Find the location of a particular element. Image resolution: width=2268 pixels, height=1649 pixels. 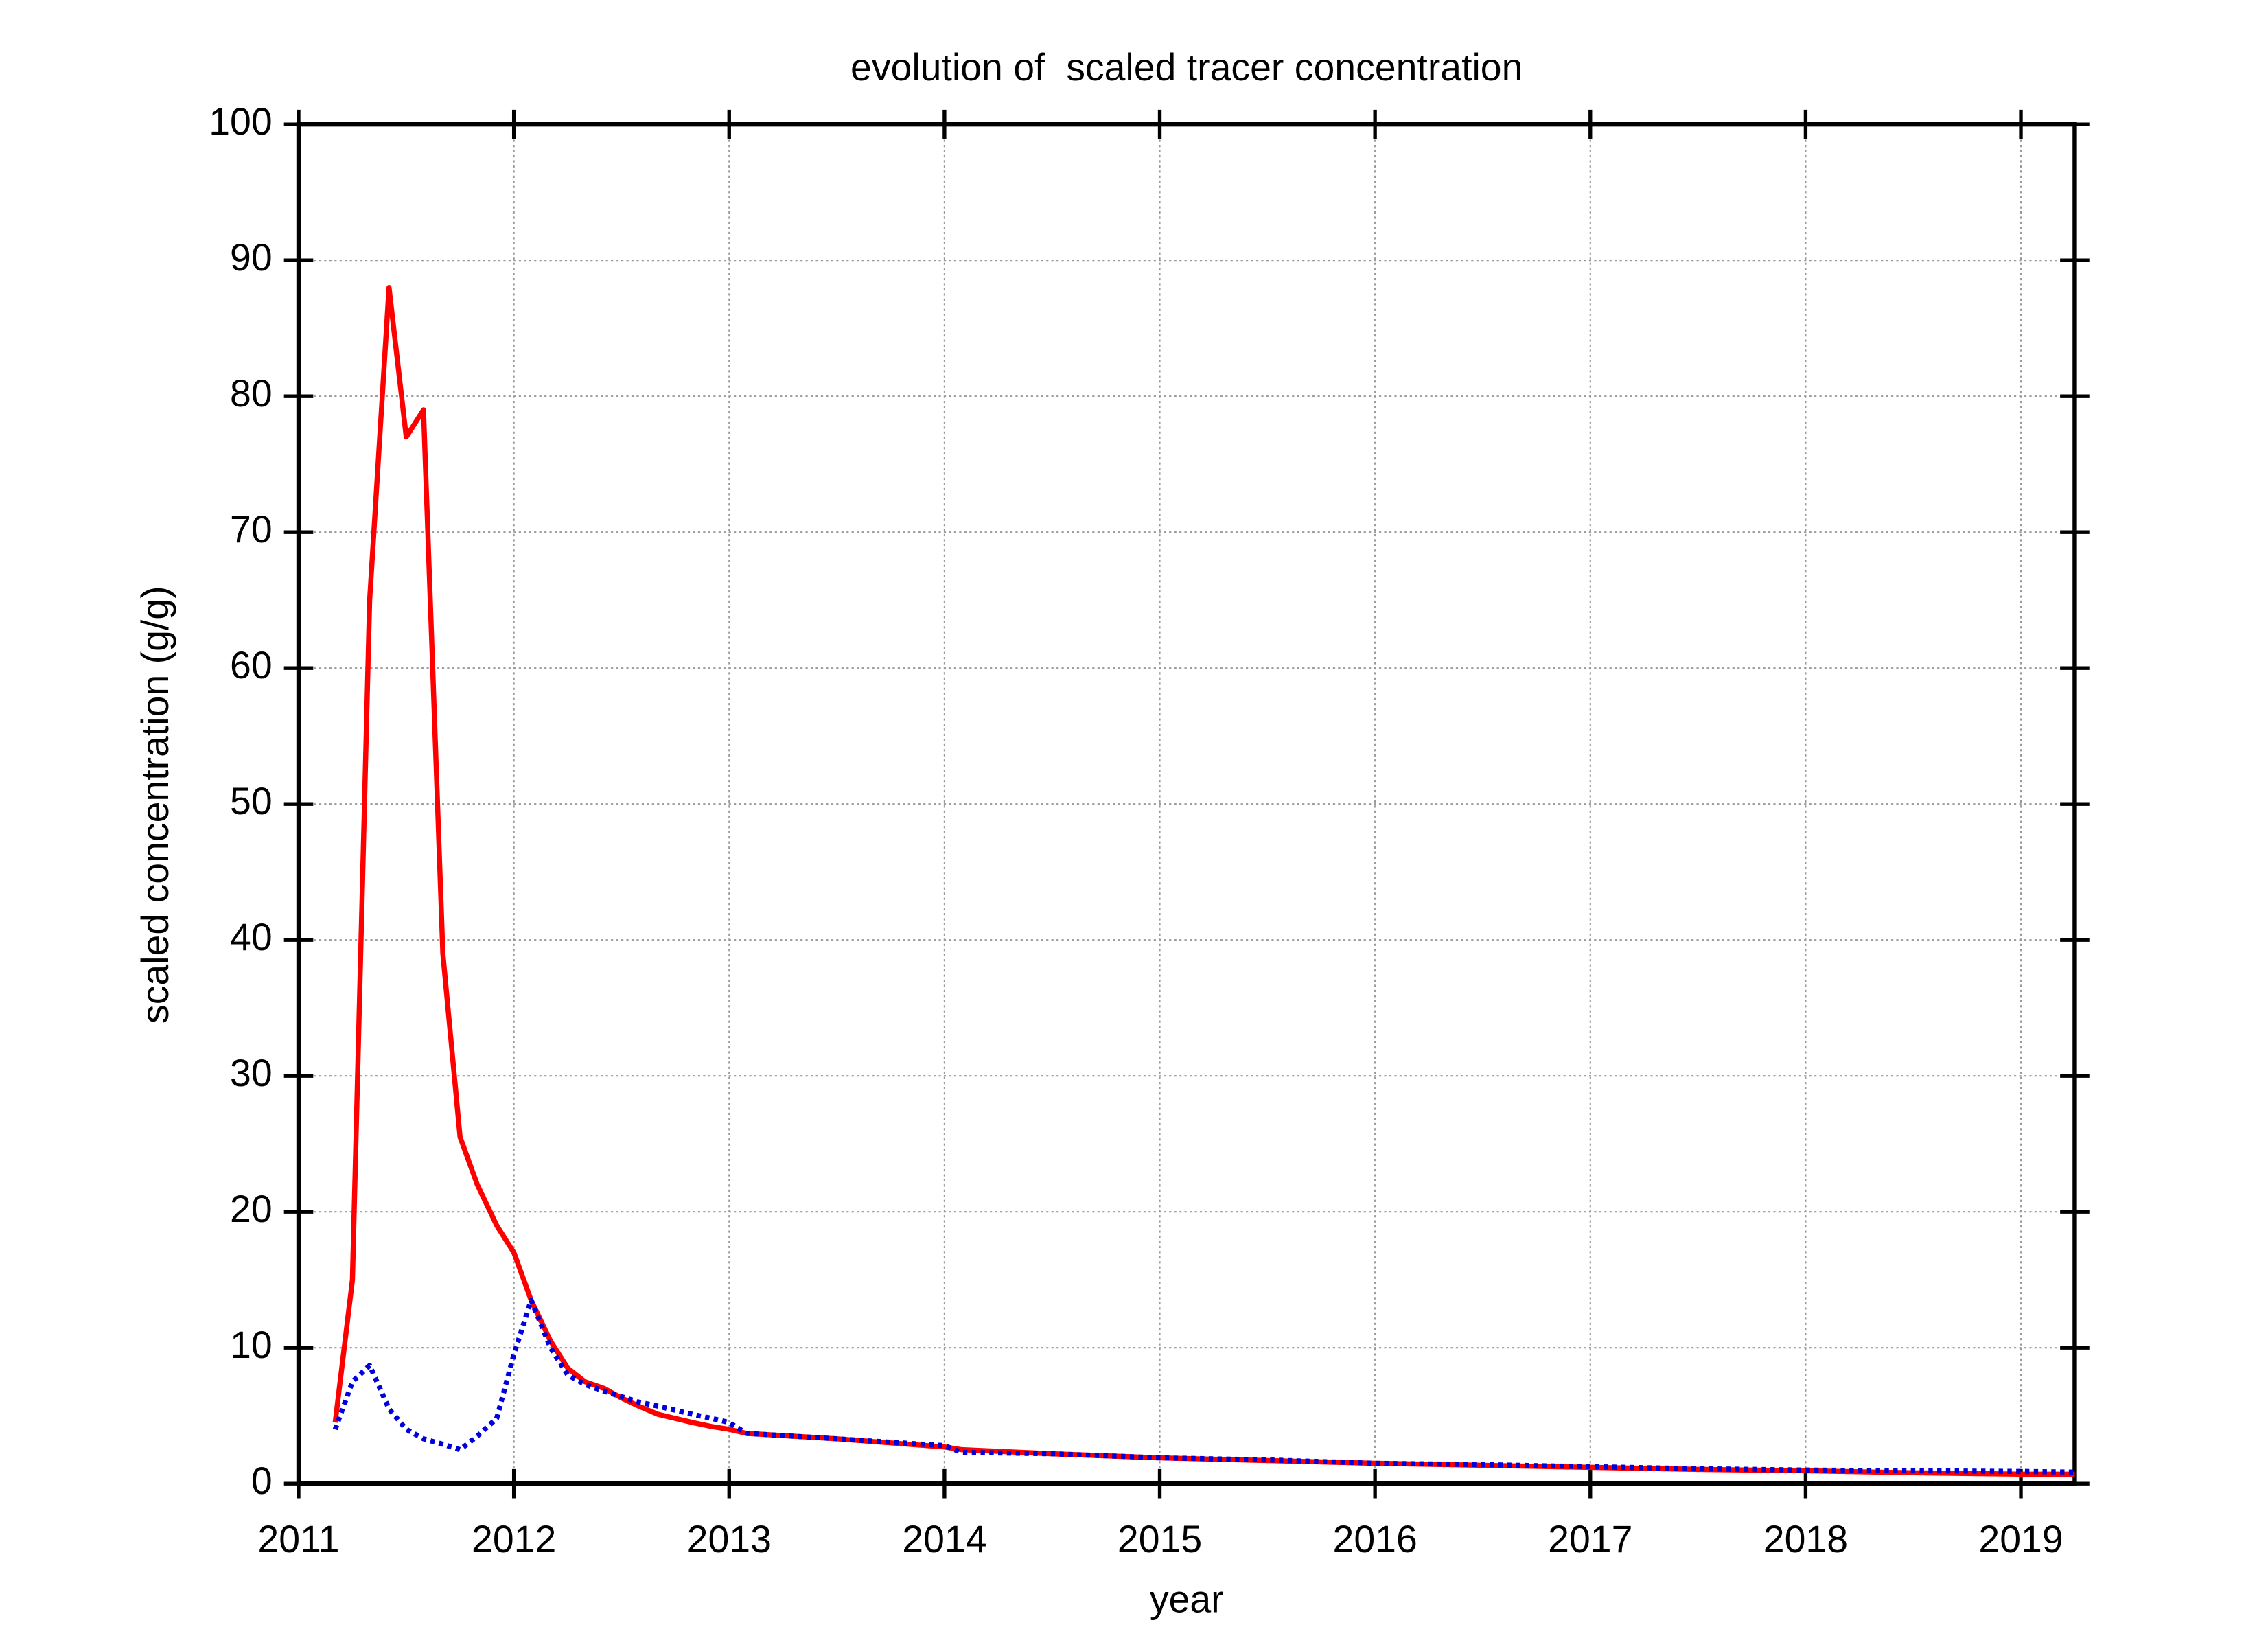

y-tick-label: 20 is located at coordinates (251, 1209).